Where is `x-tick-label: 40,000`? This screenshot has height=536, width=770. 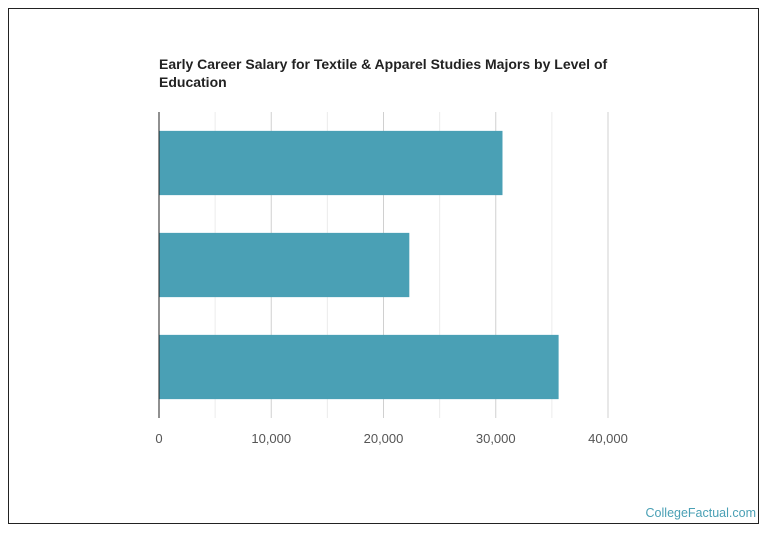 x-tick-label: 40,000 is located at coordinates (608, 438).